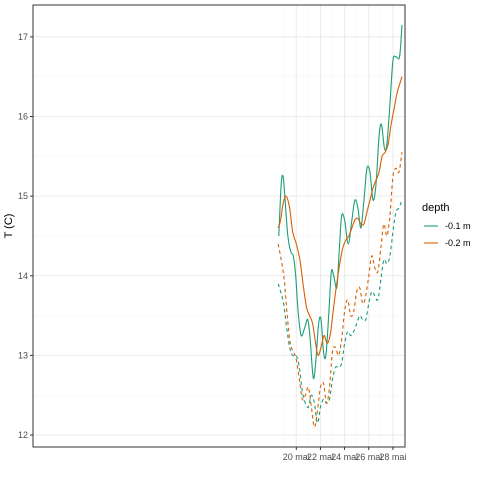 This screenshot has height=480, width=480. What do you see at coordinates (320, 457) in the screenshot?
I see `x-tick-label: 22 mai` at bounding box center [320, 457].